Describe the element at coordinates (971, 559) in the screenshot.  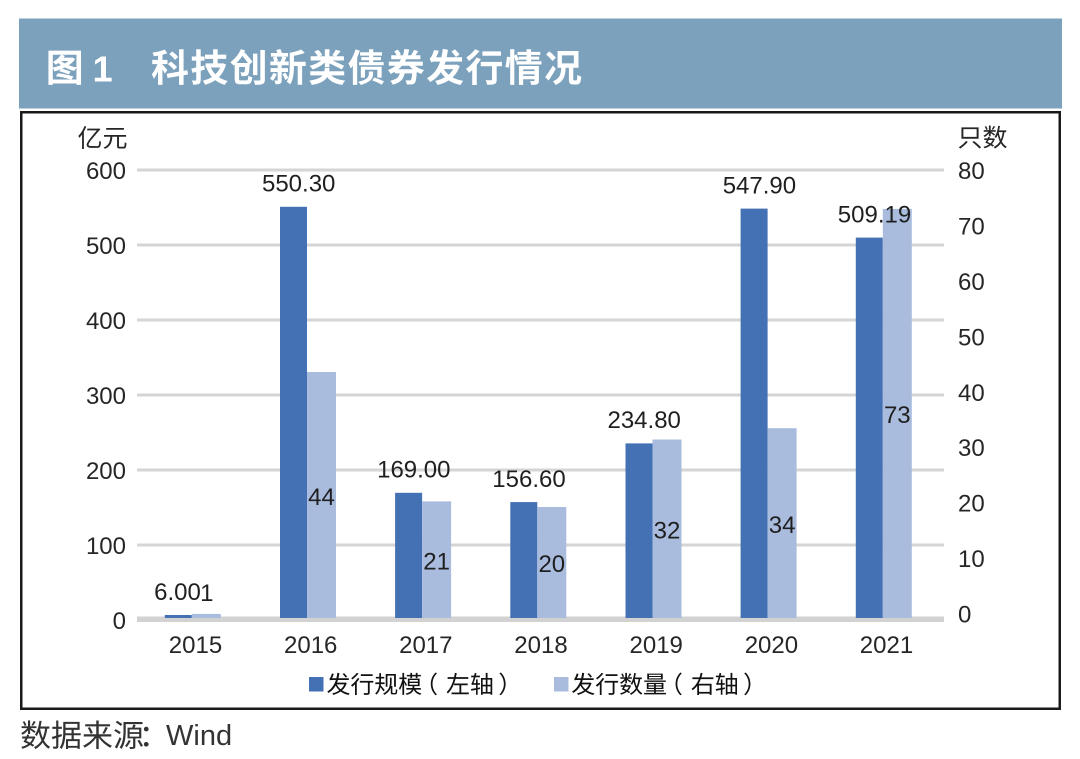
I see `svg-text: 10` at that location.